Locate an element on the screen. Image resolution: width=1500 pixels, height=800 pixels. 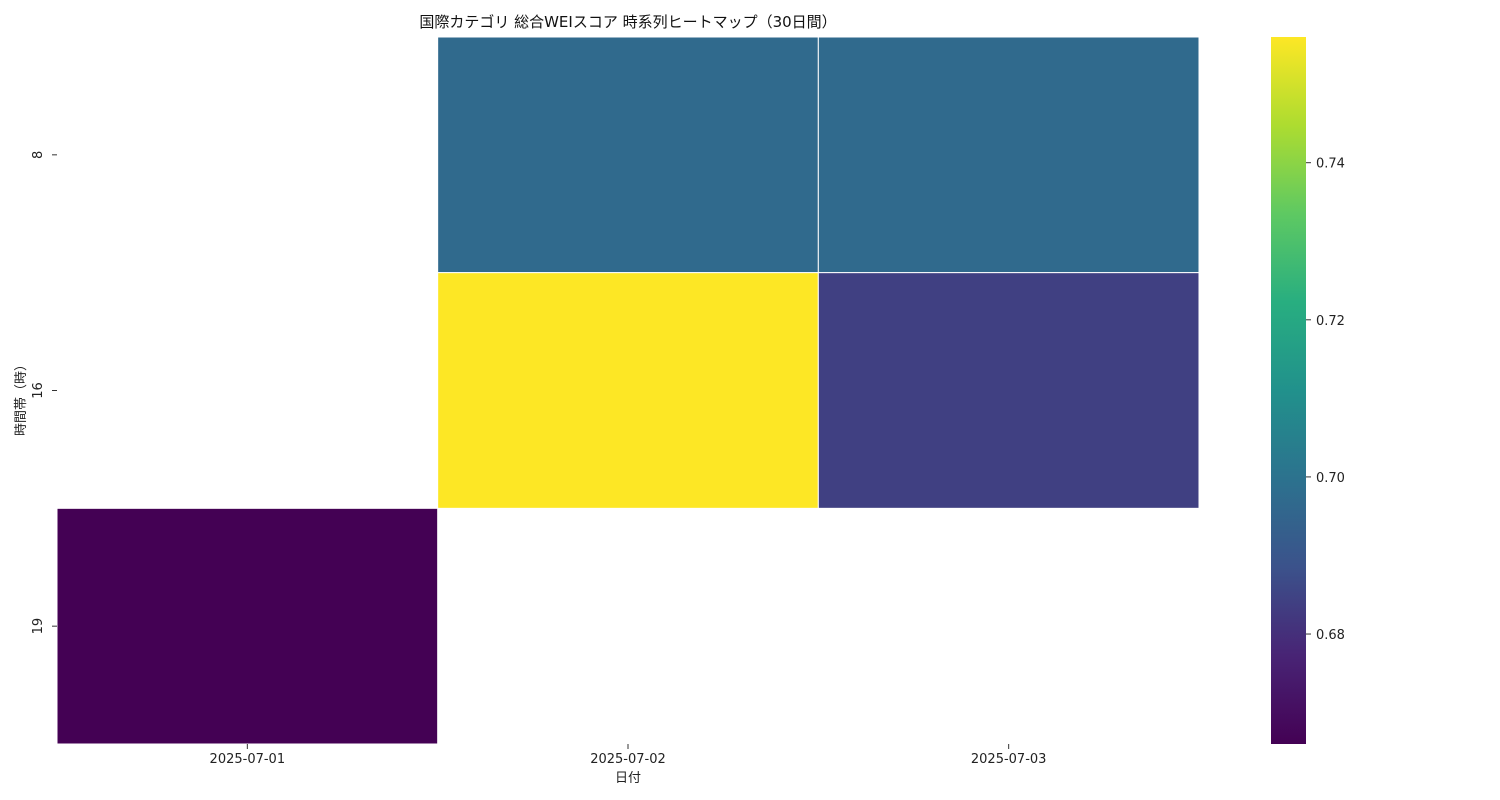
x-axis-ticks: 2025-07-01 2025-07-02 2025-07-03 is located at coordinates (628, 755).